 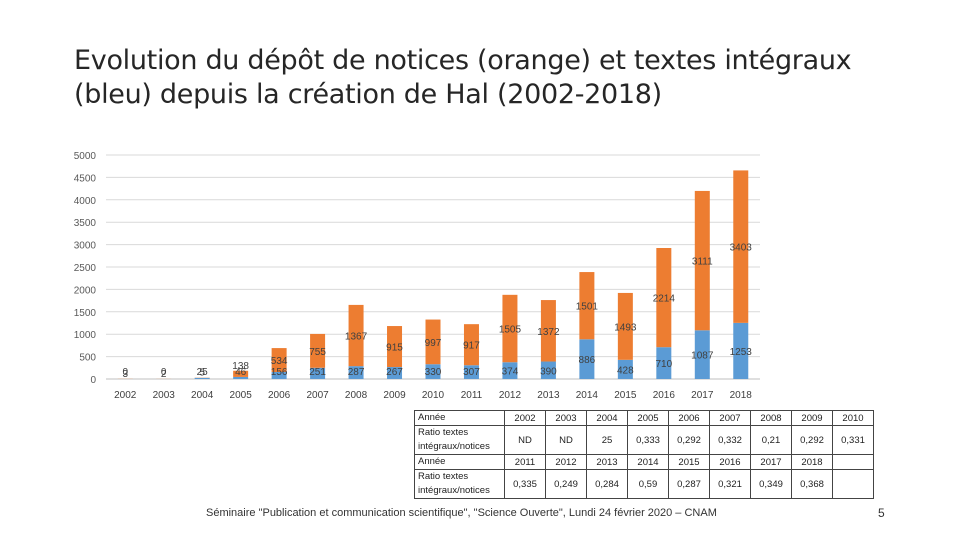 What do you see at coordinates (689, 418) in the screenshot?
I see `year-cell: 2006` at bounding box center [689, 418].